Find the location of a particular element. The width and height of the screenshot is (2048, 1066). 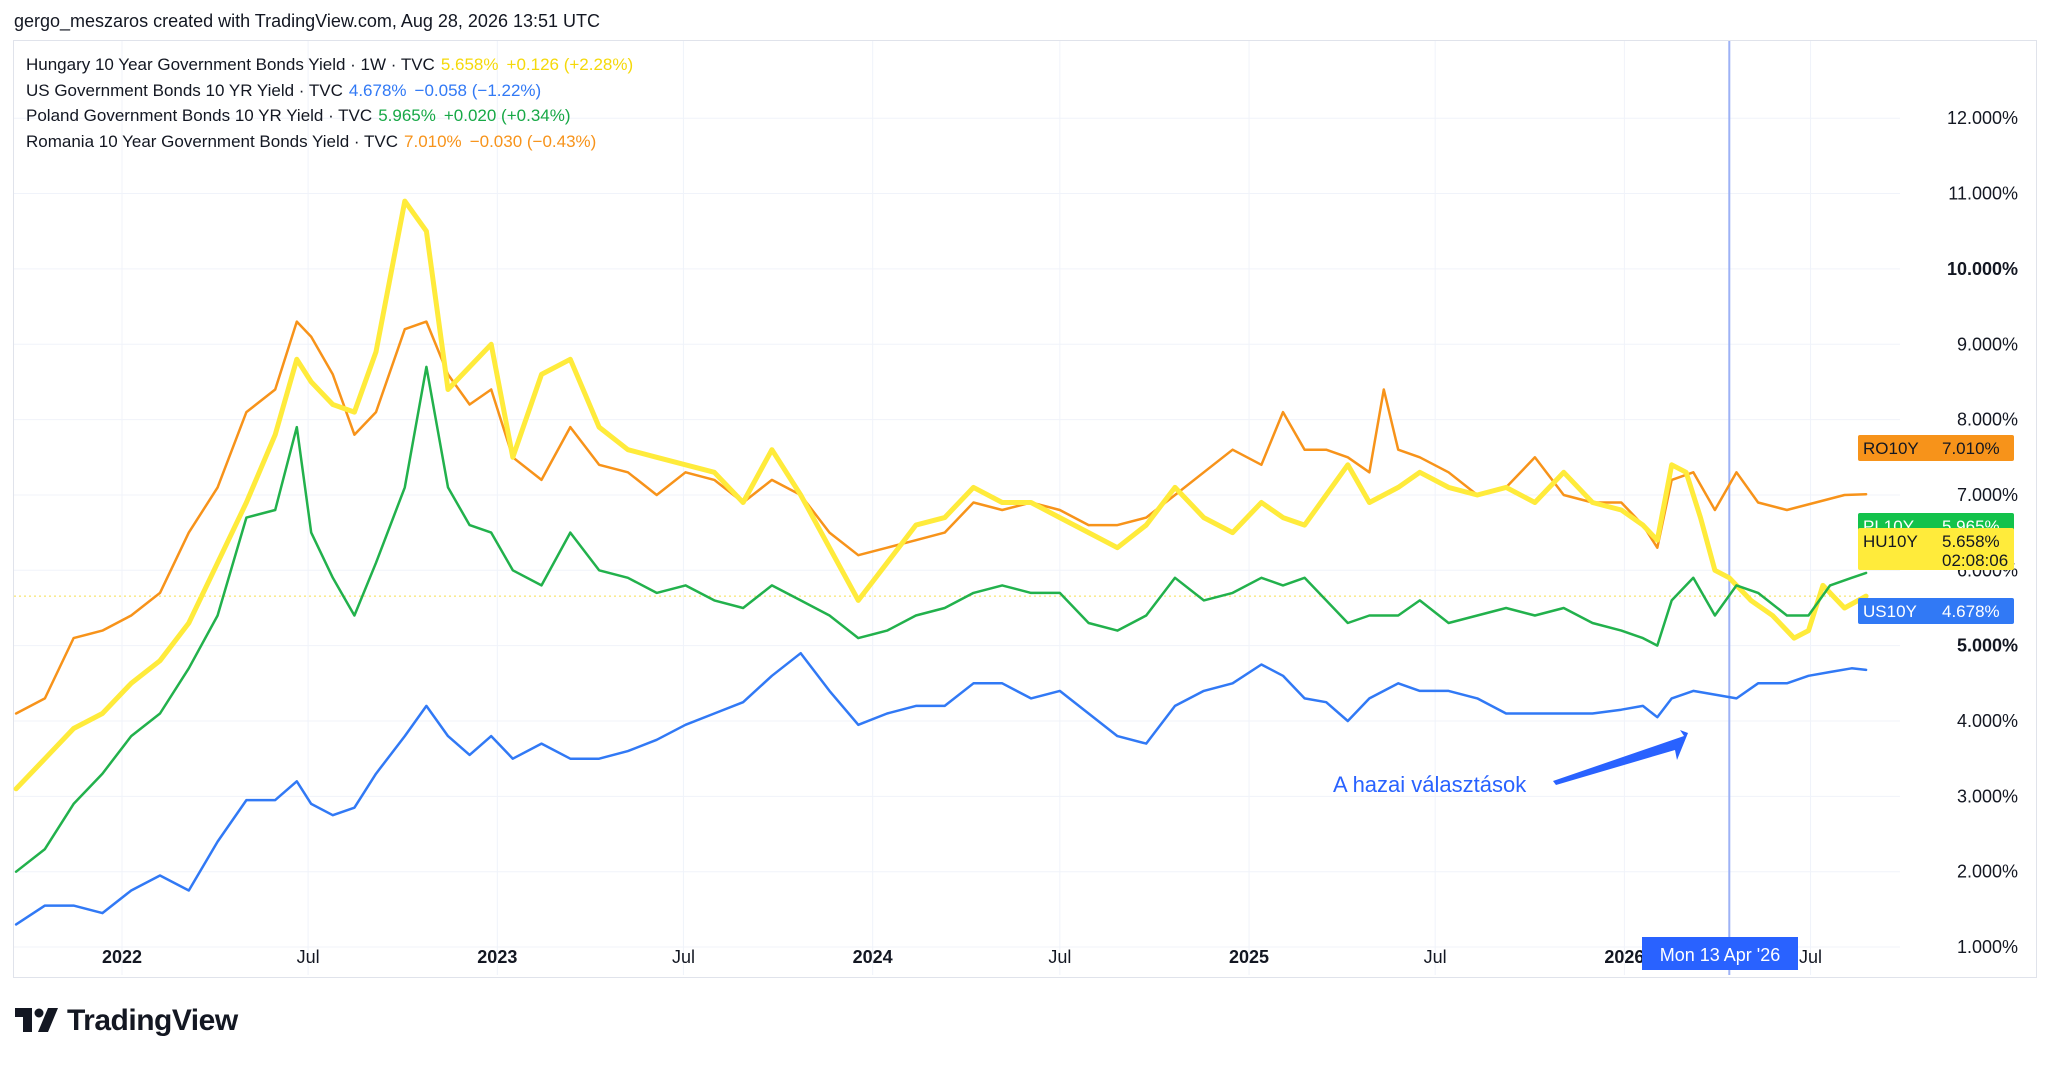

x-tick-label: 2022 is located at coordinates (122, 957).